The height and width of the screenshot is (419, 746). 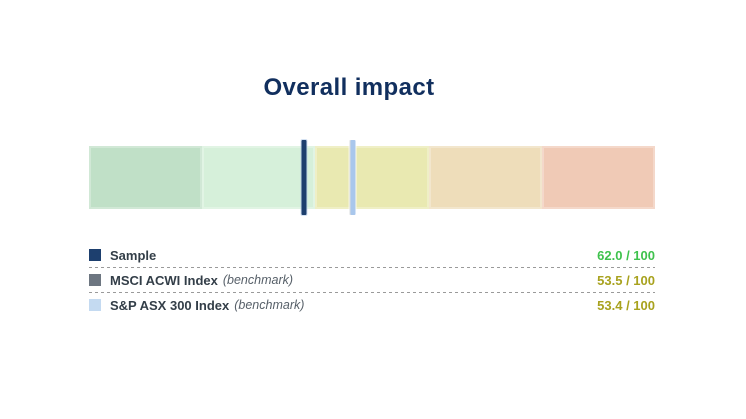 What do you see at coordinates (95, 255) in the screenshot?
I see `sample-swatch` at bounding box center [95, 255].